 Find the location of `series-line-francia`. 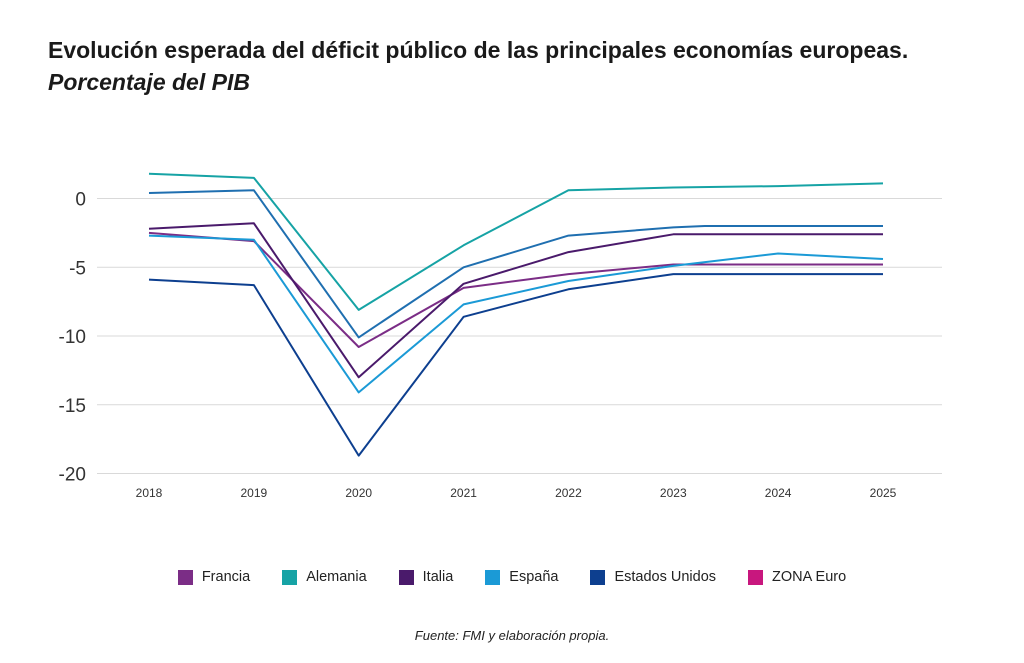

series-line-francia is located at coordinates (515, 289).